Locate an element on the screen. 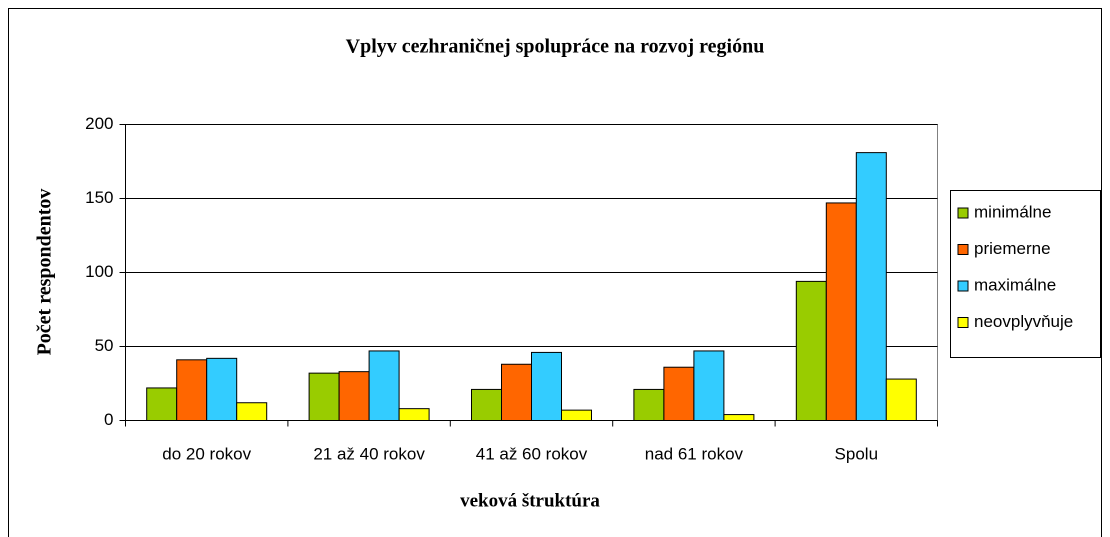  legend-label: minimálne is located at coordinates (1012, 211).